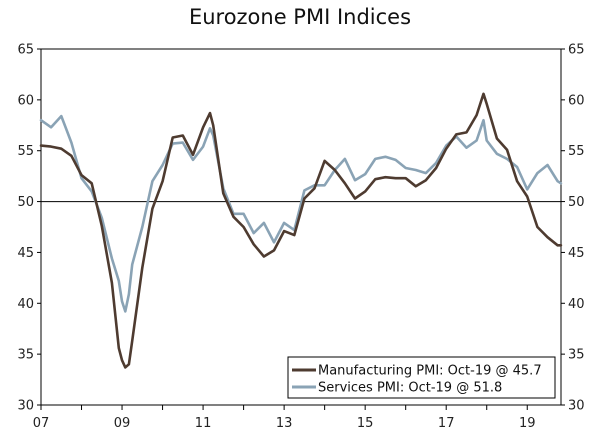  What do you see at coordinates (365, 423) in the screenshot?
I see `x-tick-label: 15` at bounding box center [365, 423].